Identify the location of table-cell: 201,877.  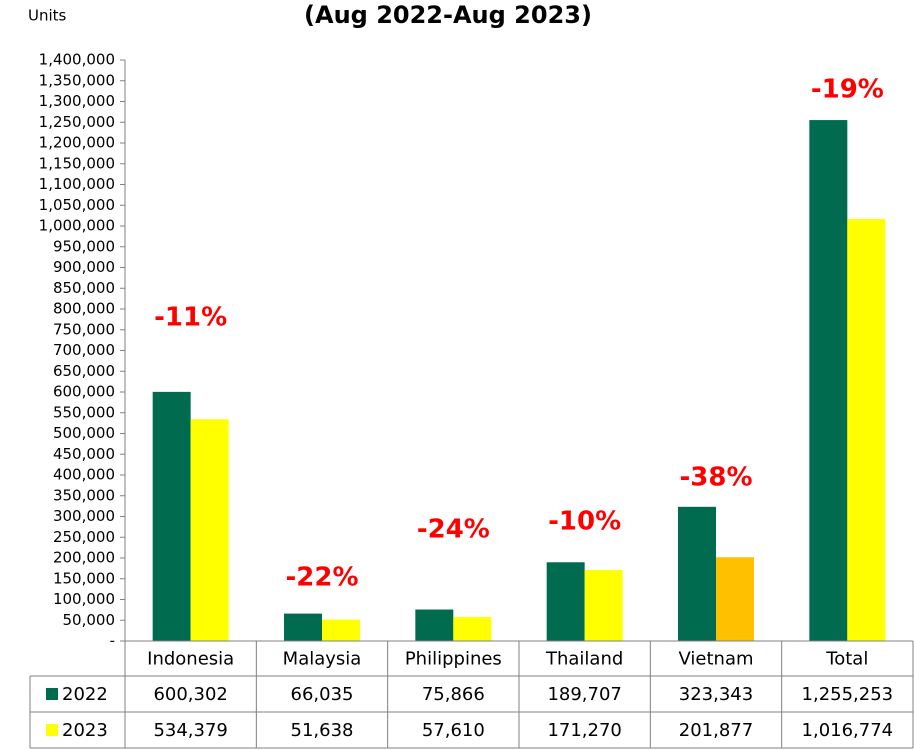
(716, 730).